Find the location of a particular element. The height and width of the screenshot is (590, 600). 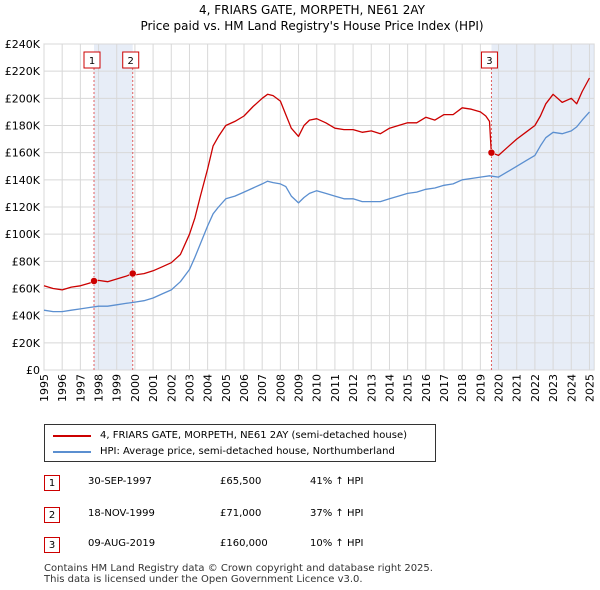

sale-row: 3 09-AUG-2019 £160,000 10% ↑ HPI is located at coordinates (244, 547).